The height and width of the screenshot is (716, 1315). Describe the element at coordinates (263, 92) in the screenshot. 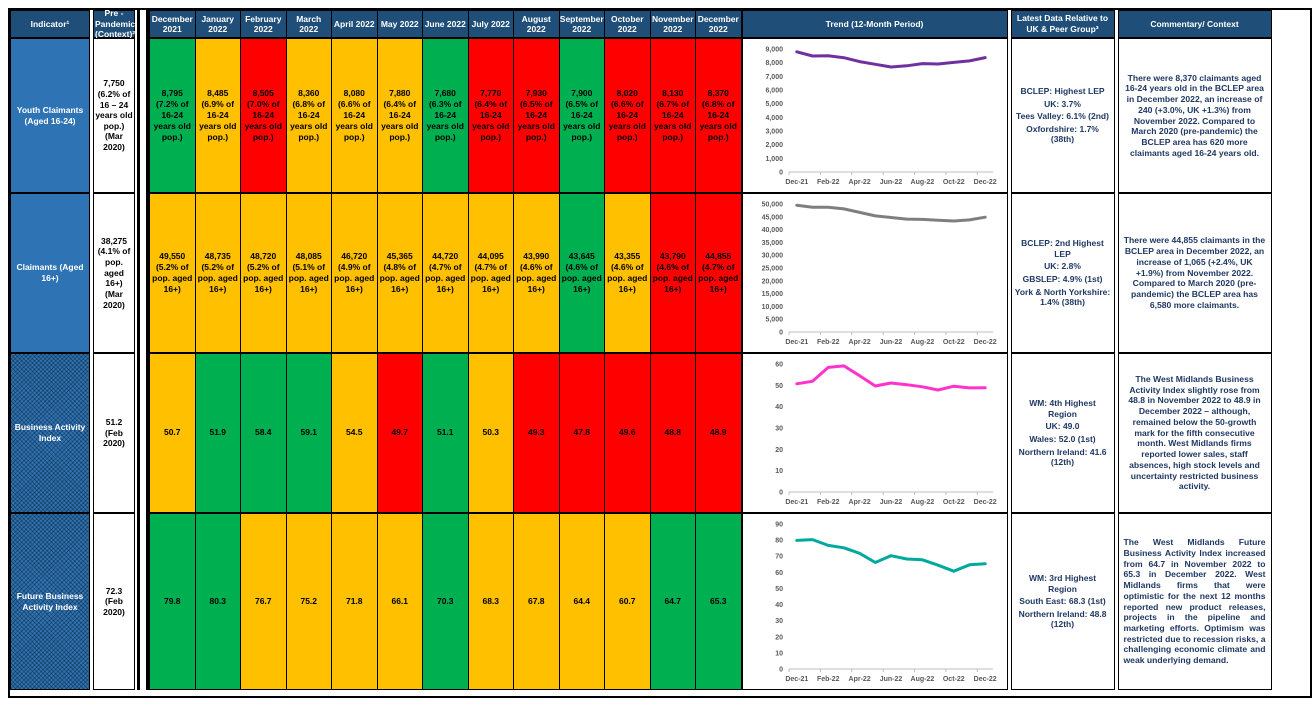

I see `cell-value: 8,505` at that location.